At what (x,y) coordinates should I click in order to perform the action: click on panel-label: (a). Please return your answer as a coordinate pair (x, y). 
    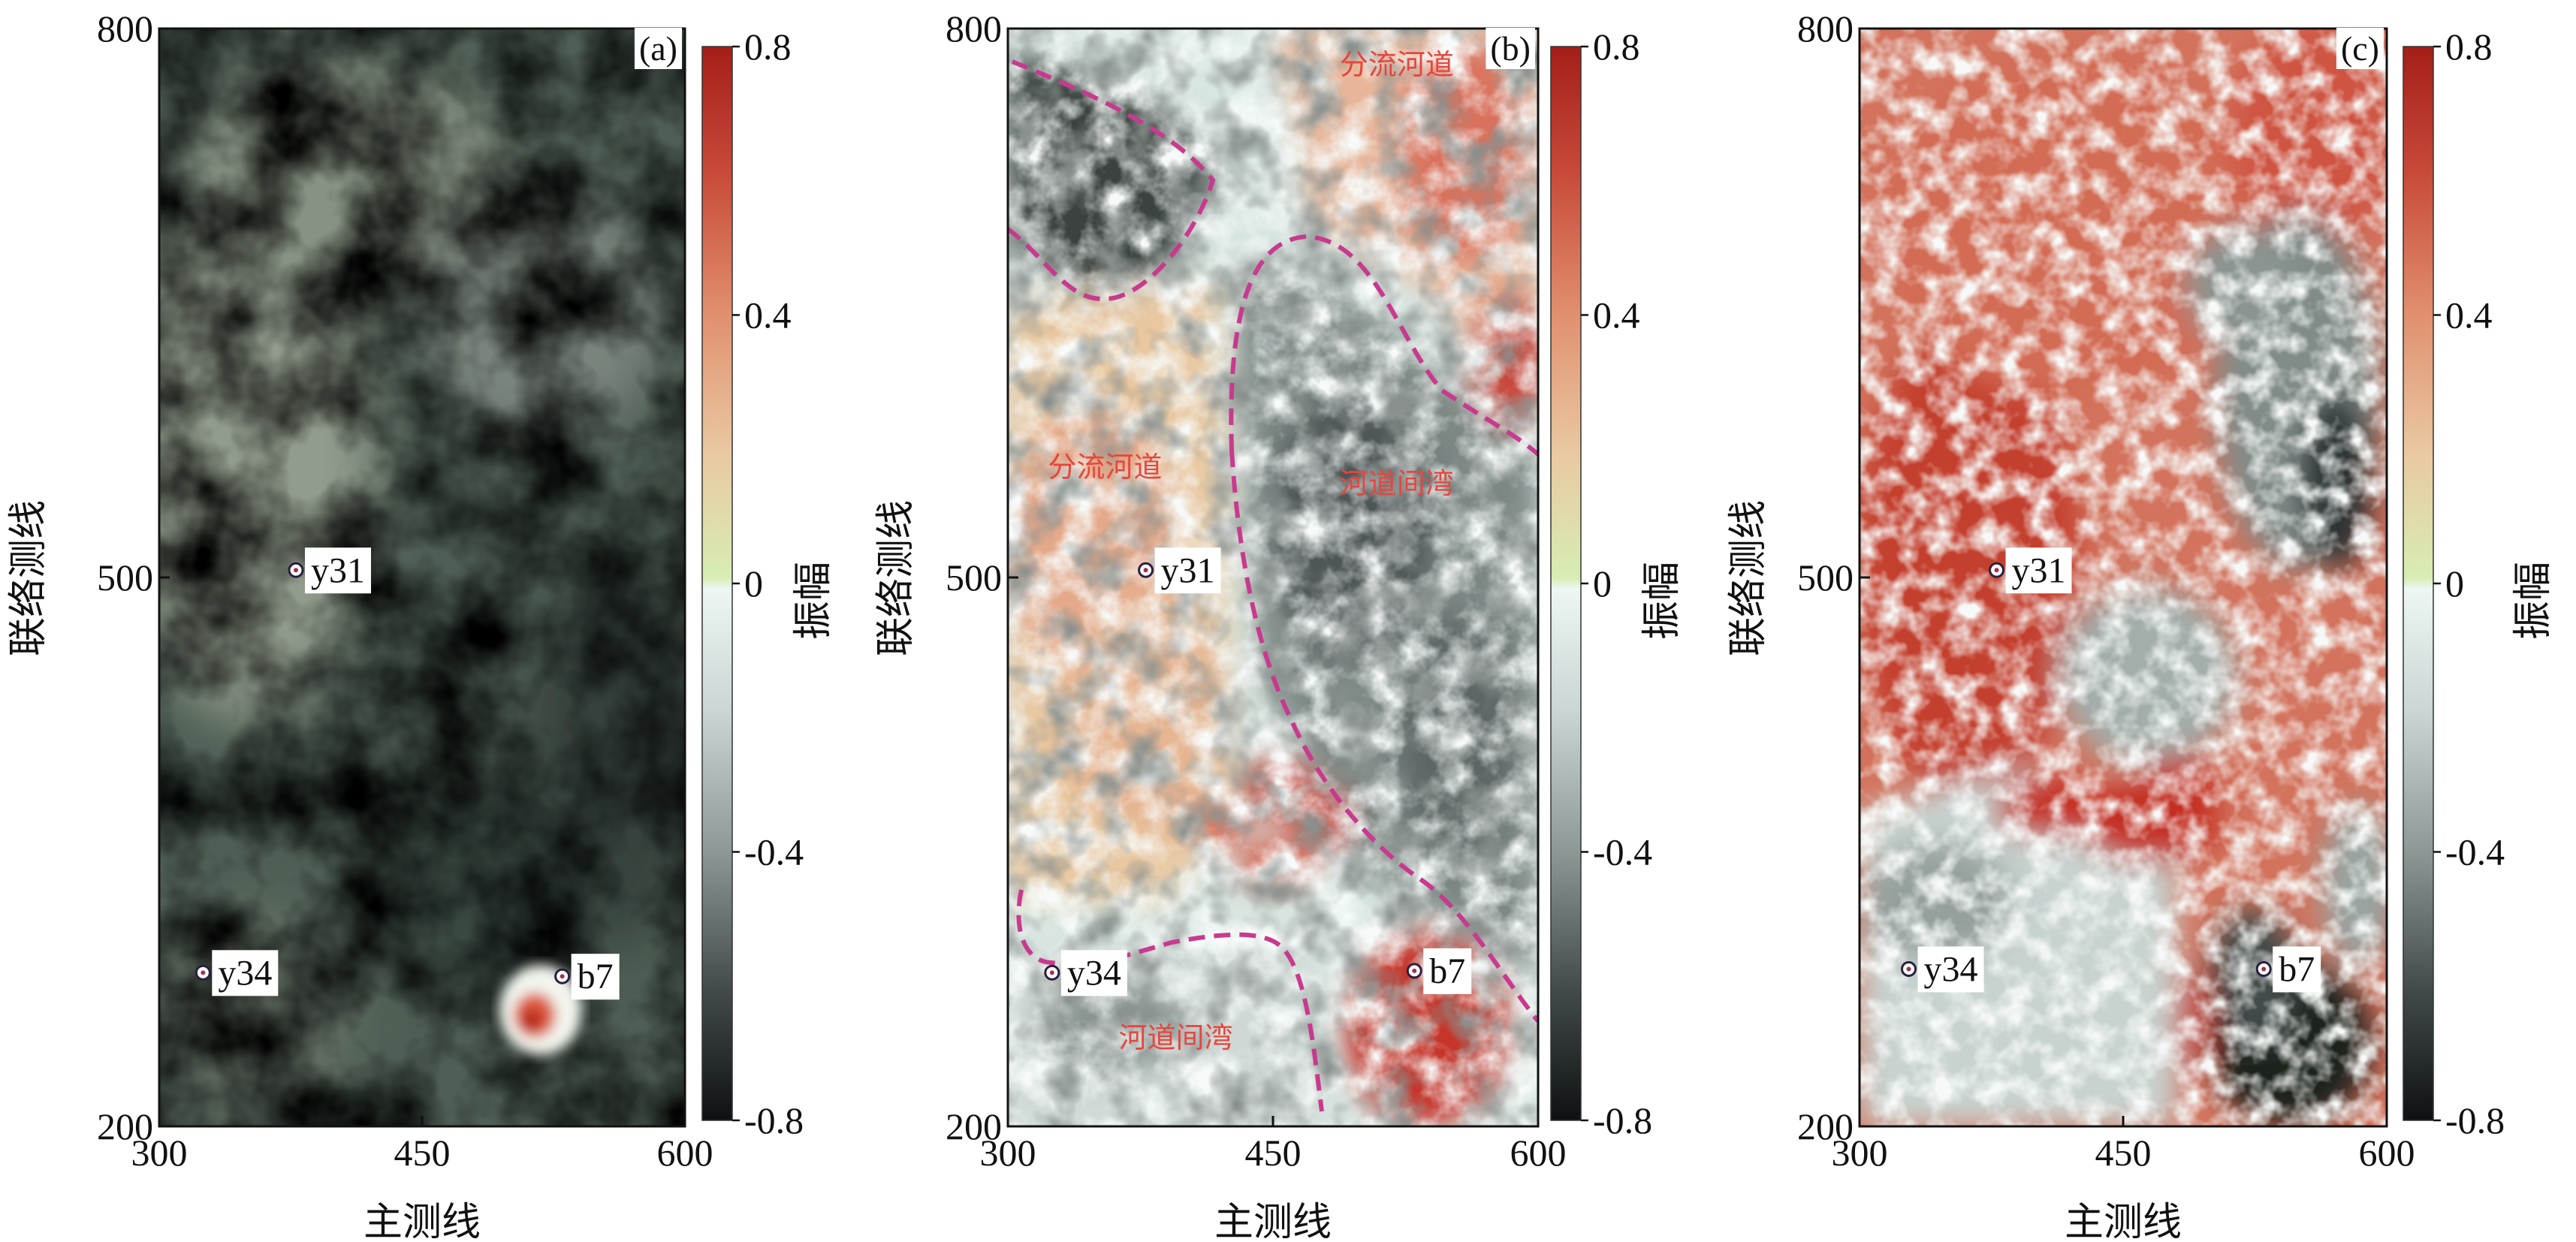
    Looking at the image, I should click on (658, 48).